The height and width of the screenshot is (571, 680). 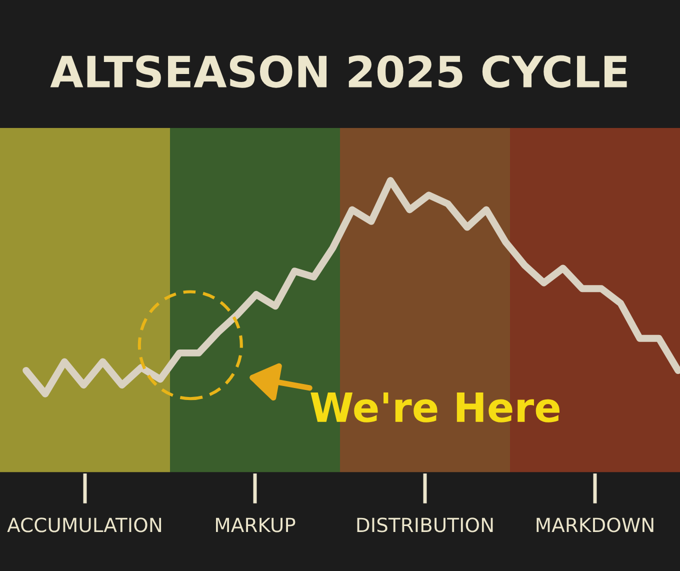 I want to click on x-tick-label: DISTRIBUTION, so click(x=425, y=525).